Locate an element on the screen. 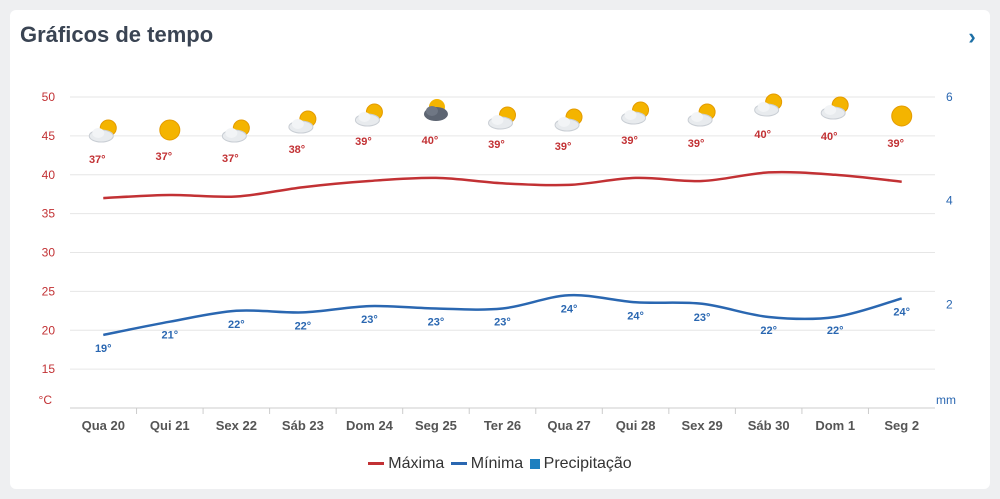 The image size is (1000, 499). page-title: Gráficos de tempo is located at coordinates (117, 34).